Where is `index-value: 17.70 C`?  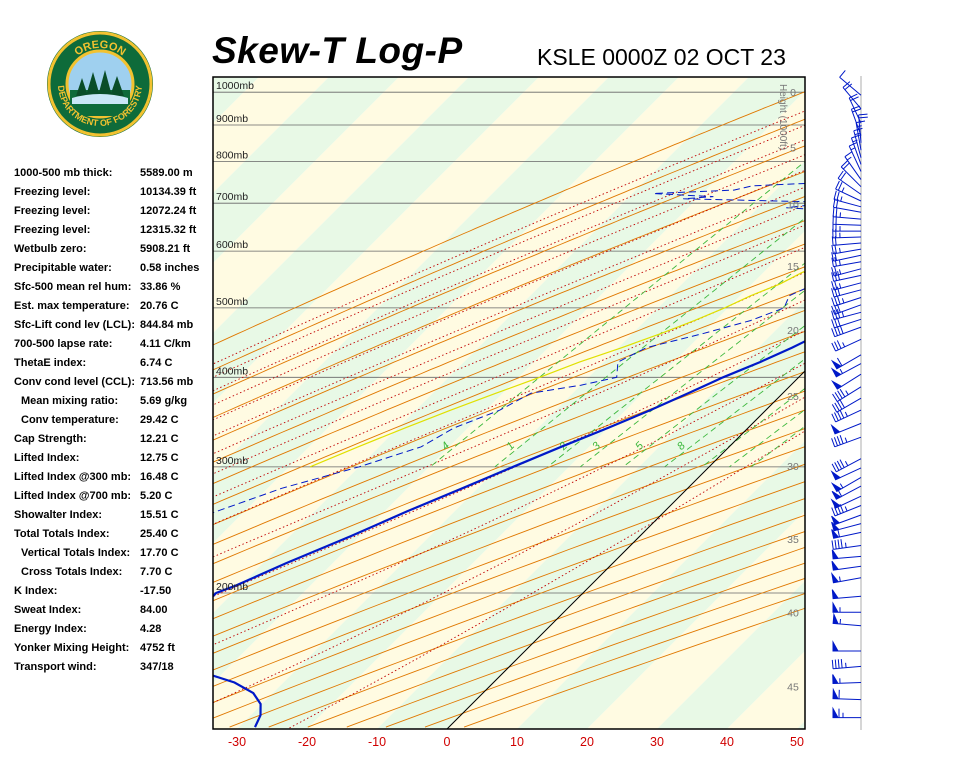 index-value: 17.70 C is located at coordinates (159, 553).